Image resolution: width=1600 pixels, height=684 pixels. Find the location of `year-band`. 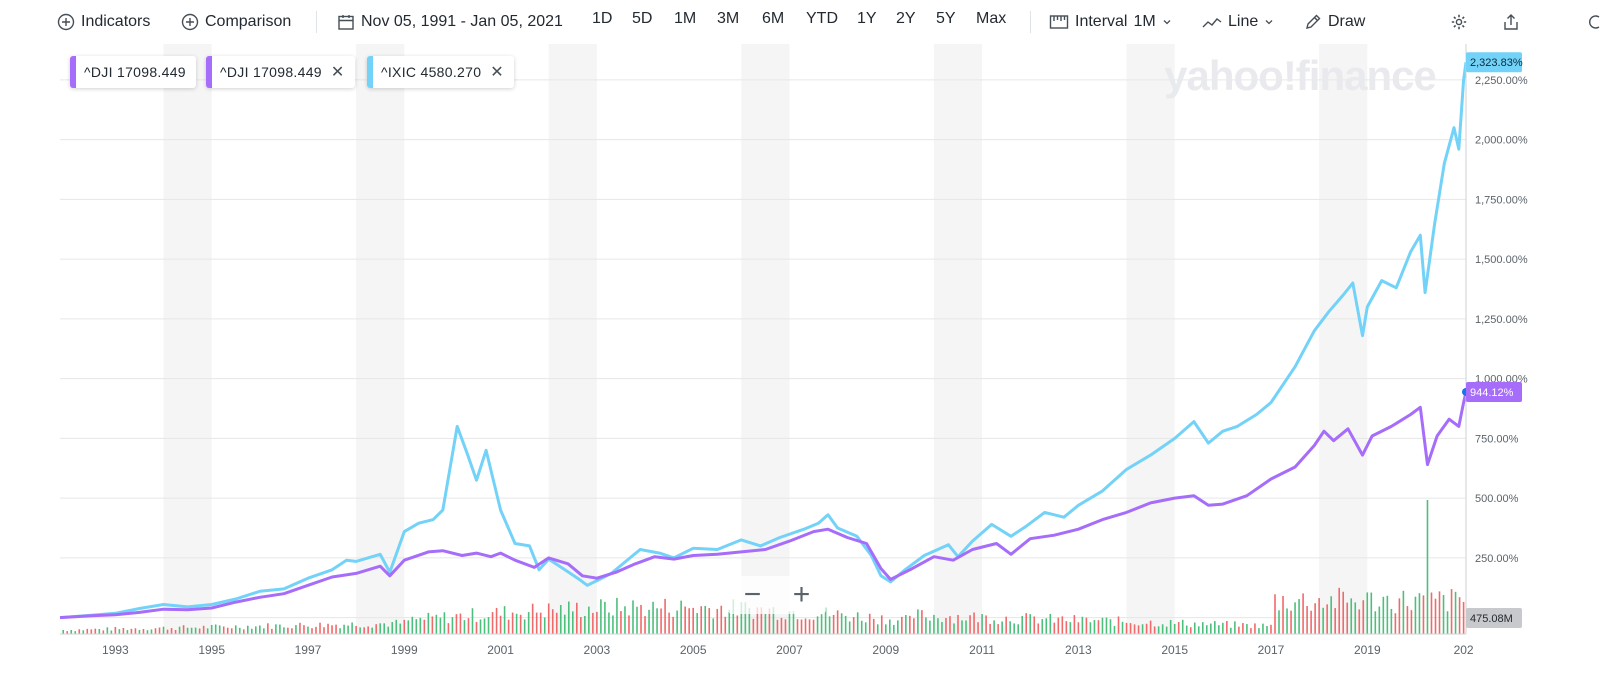

year-band is located at coordinates (1150, 339).